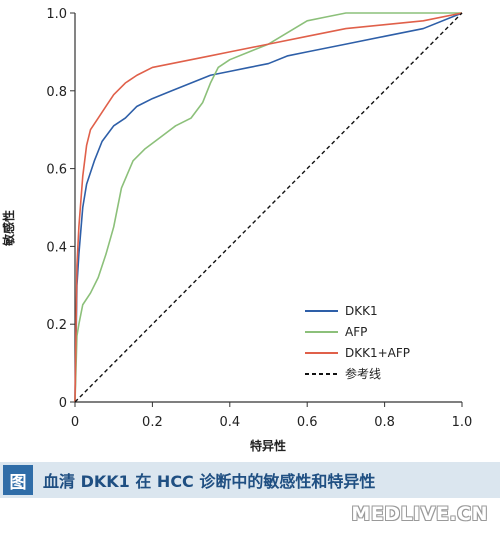 This screenshot has width=500, height=535. Describe the element at coordinates (56, 247) in the screenshot. I see `y-tick-label: 0.4` at that location.